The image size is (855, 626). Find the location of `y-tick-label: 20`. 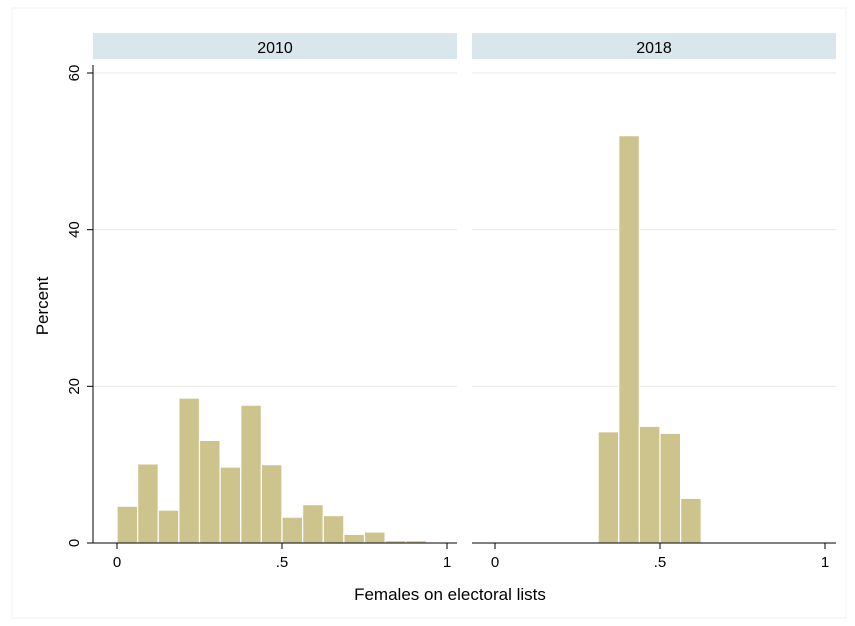

y-tick-label: 20 is located at coordinates (74, 386).